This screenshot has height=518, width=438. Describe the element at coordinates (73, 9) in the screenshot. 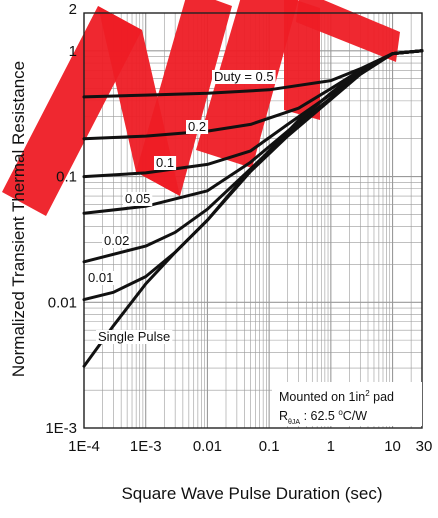

I see `y-tick-label-4: 2` at that location.